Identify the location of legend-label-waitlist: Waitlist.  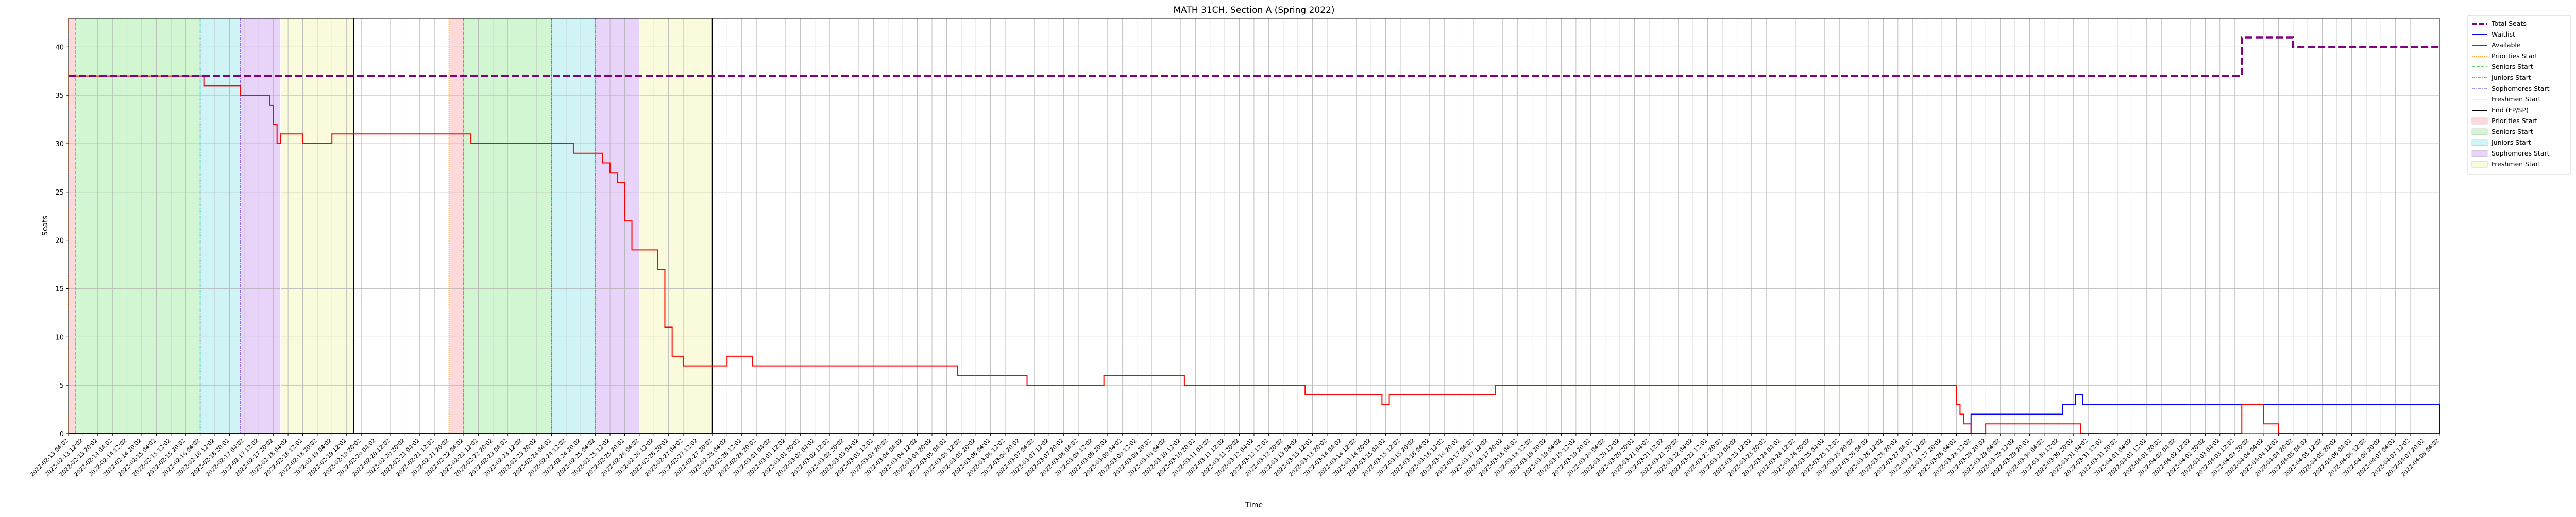
(2503, 34).